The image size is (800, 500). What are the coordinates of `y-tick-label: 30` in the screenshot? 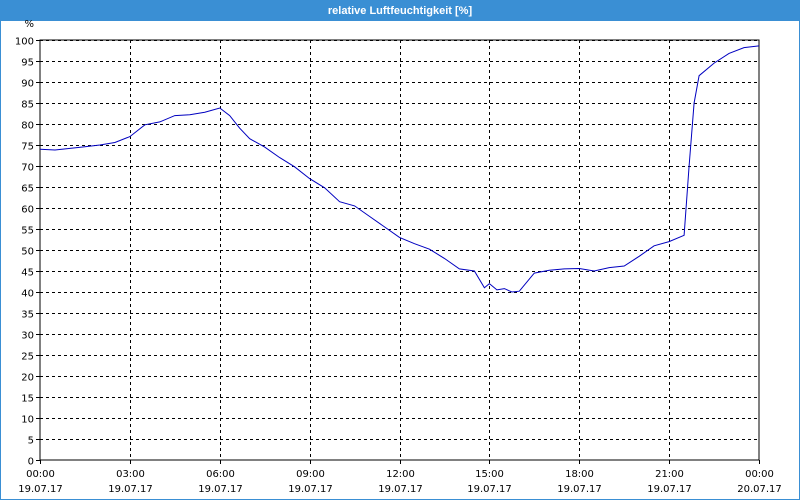 It's located at (27, 336).